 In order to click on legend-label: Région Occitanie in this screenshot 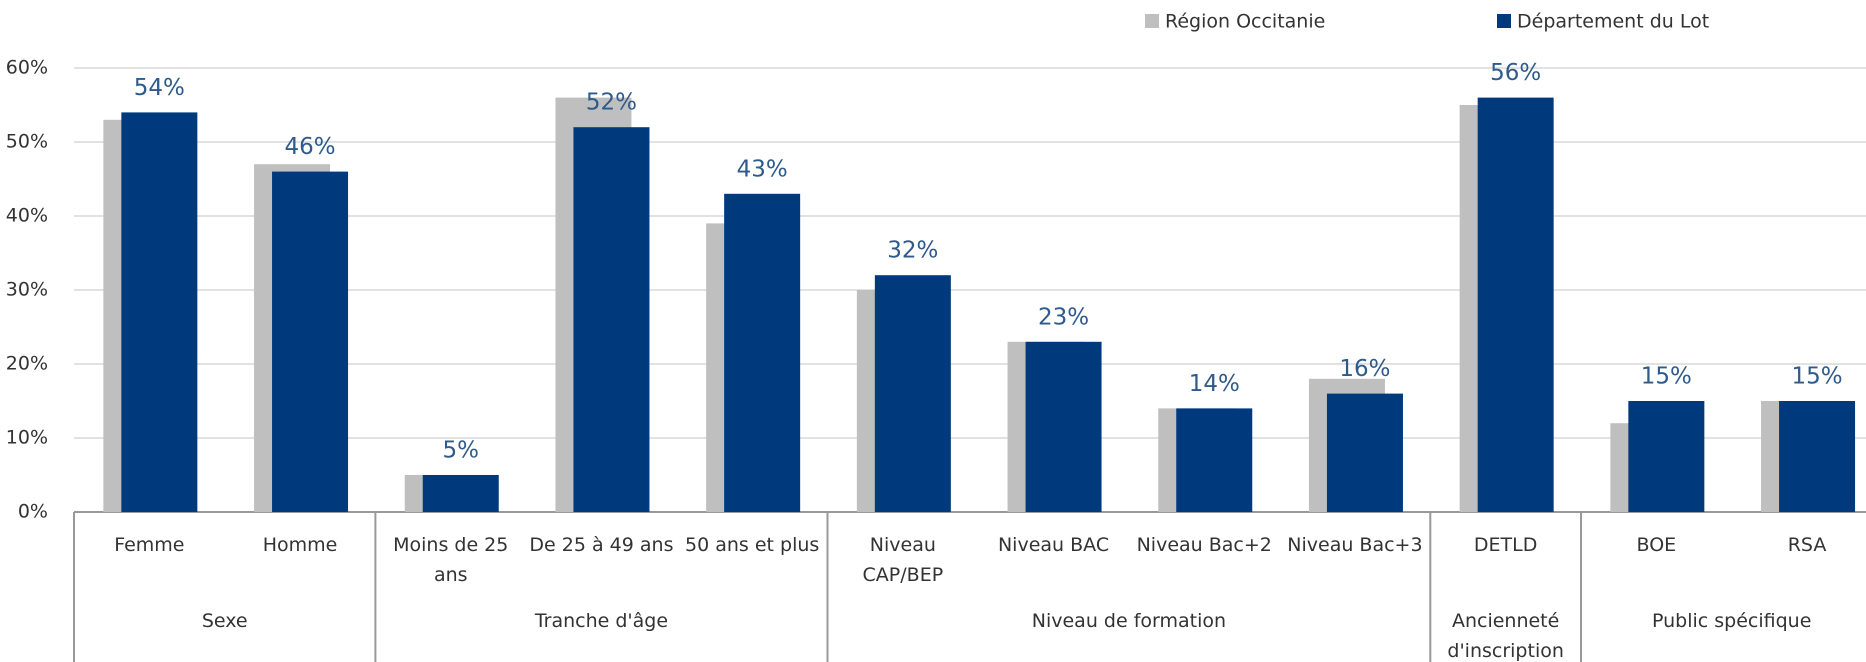, I will do `click(1245, 22)`.